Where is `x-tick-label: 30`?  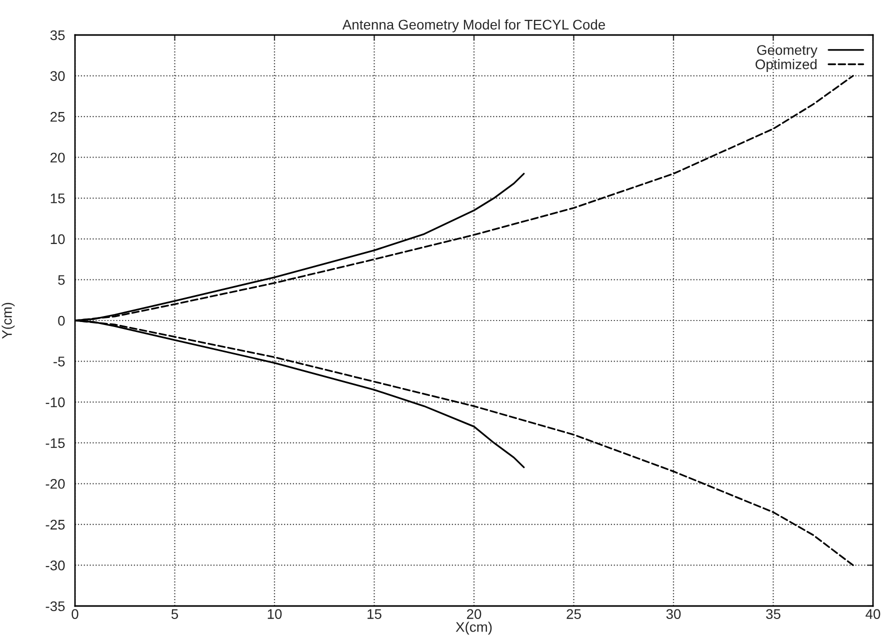 x-tick-label: 30 is located at coordinates (673, 614).